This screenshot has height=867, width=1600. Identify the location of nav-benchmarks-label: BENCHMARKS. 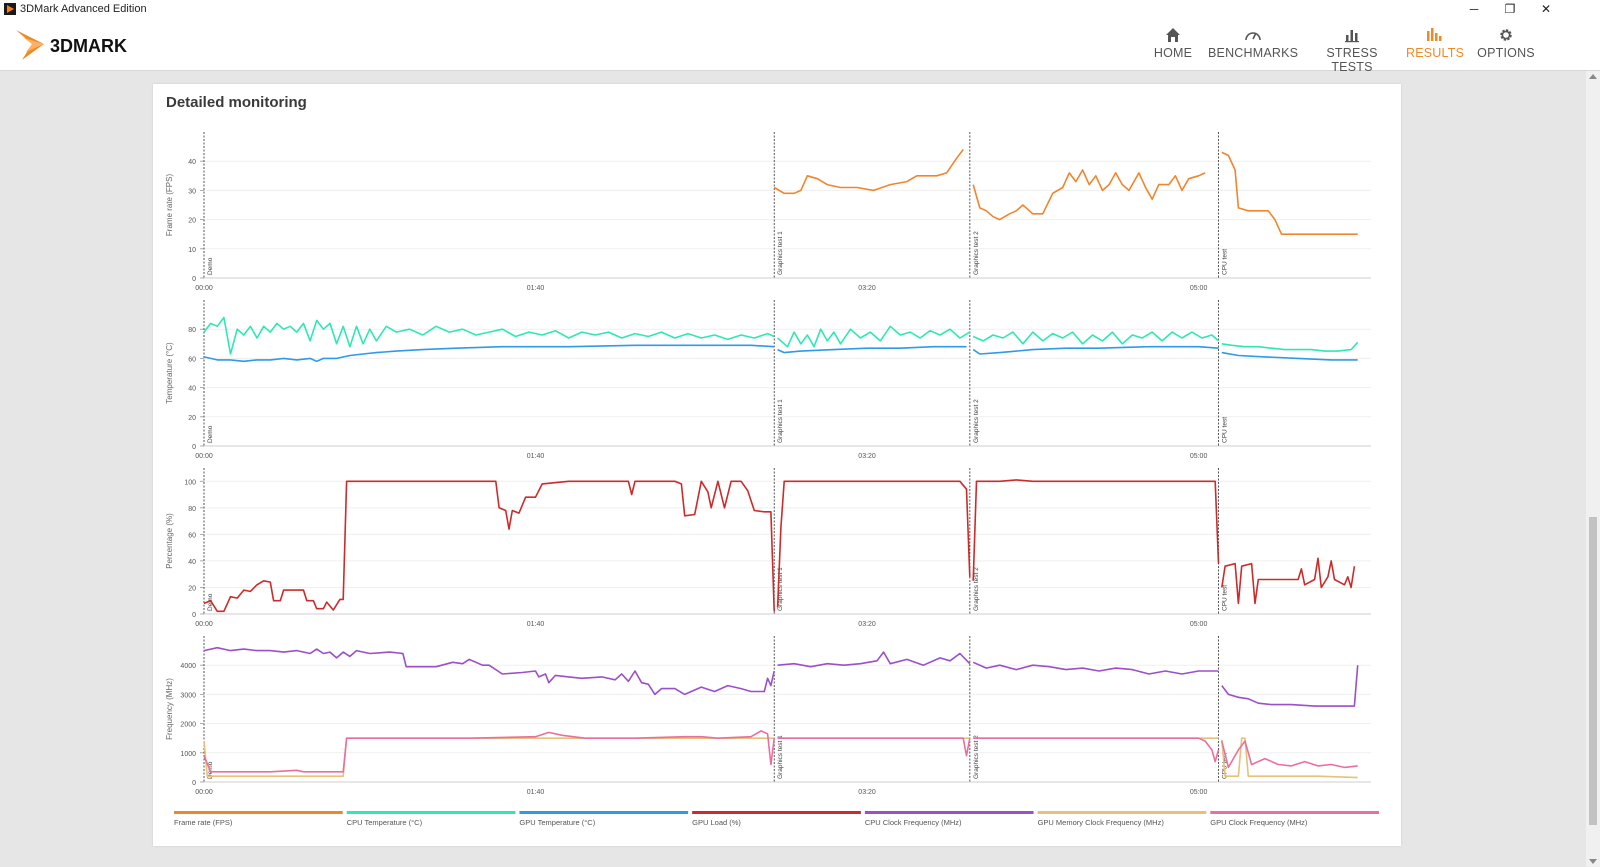
(1253, 53).